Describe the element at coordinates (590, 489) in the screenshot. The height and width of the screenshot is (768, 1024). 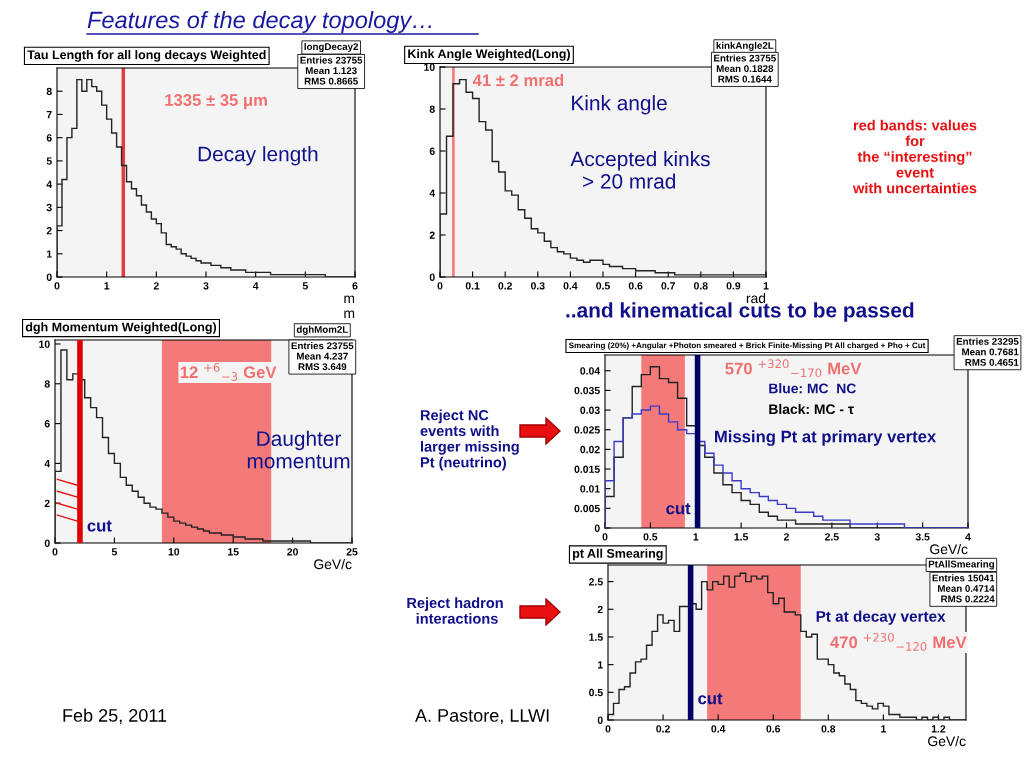
I see `y-tick-label: 0.01` at that location.